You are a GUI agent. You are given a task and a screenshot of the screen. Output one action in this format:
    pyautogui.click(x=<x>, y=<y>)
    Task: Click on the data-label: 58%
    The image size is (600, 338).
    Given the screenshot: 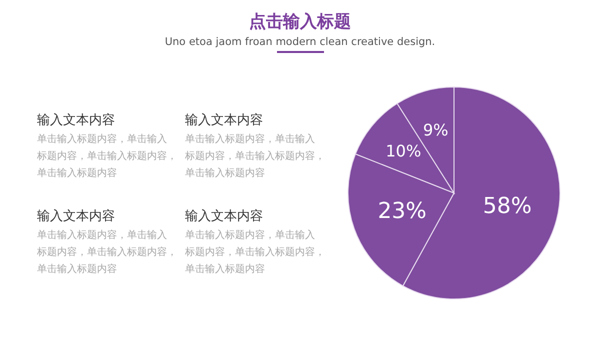 What is the action you would take?
    pyautogui.click(x=507, y=207)
    